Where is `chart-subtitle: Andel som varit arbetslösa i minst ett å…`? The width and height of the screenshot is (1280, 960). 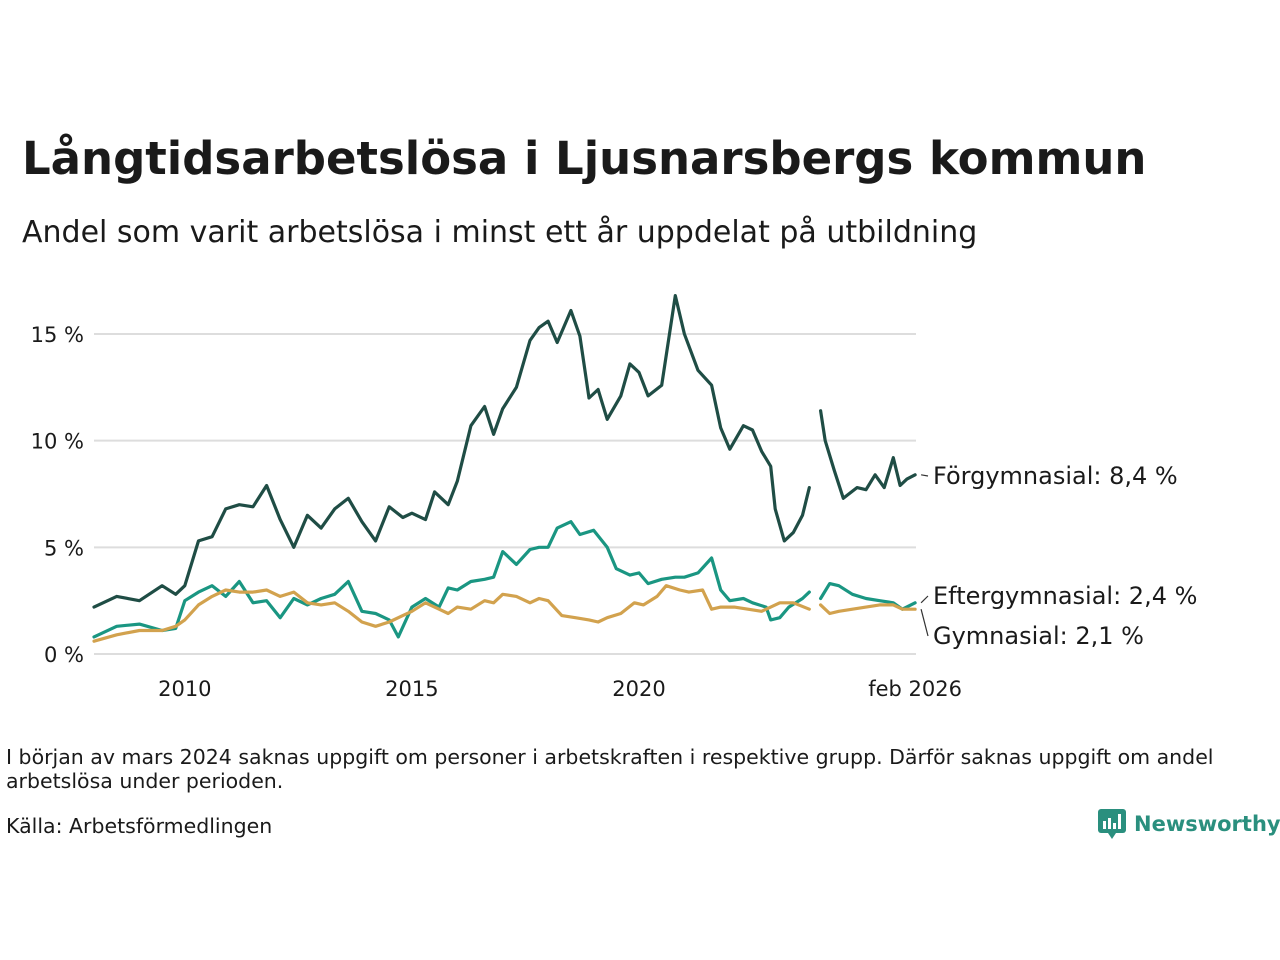
chart-subtitle: Andel som varit arbetslösa i minst ett å… is located at coordinates (500, 232).